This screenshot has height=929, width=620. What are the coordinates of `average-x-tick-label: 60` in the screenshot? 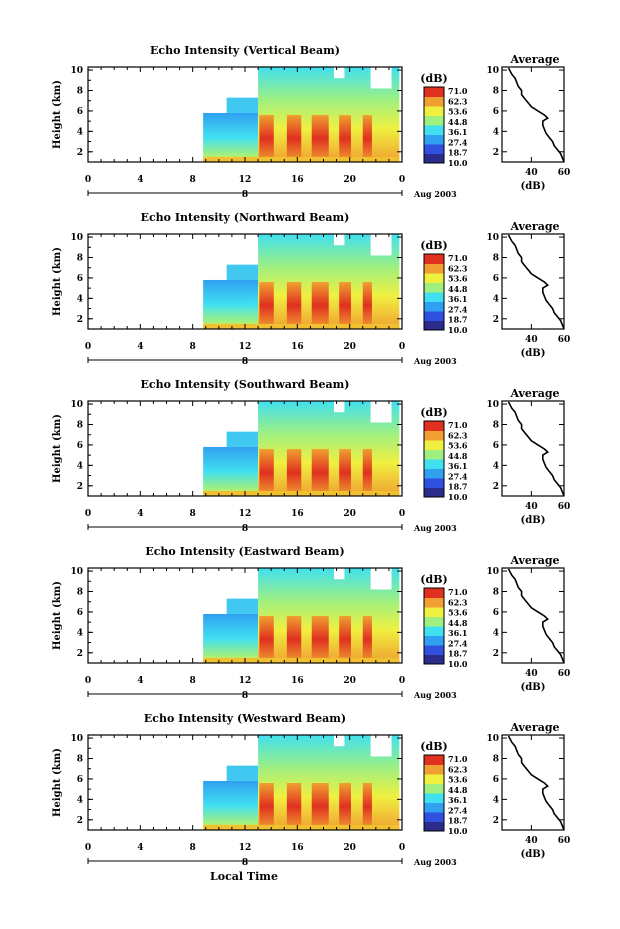 It's located at (564, 340).